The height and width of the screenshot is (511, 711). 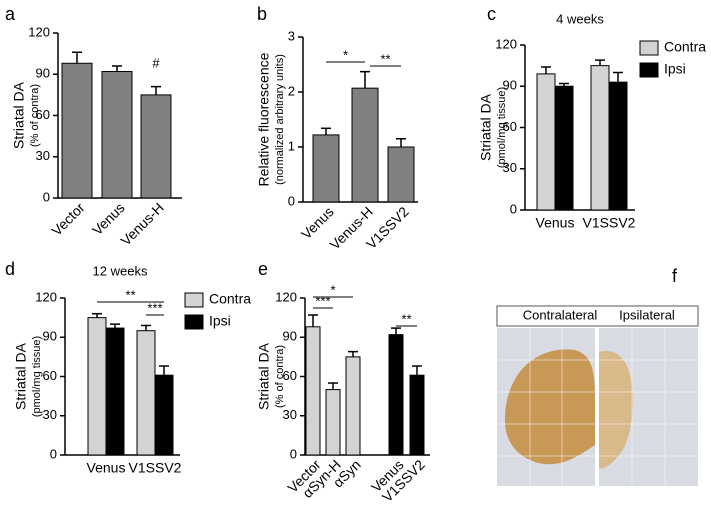 What do you see at coordinates (502, 127) in the screenshot?
I see `y-axis-sublabel: (pmol/mg tissue)` at bounding box center [502, 127].